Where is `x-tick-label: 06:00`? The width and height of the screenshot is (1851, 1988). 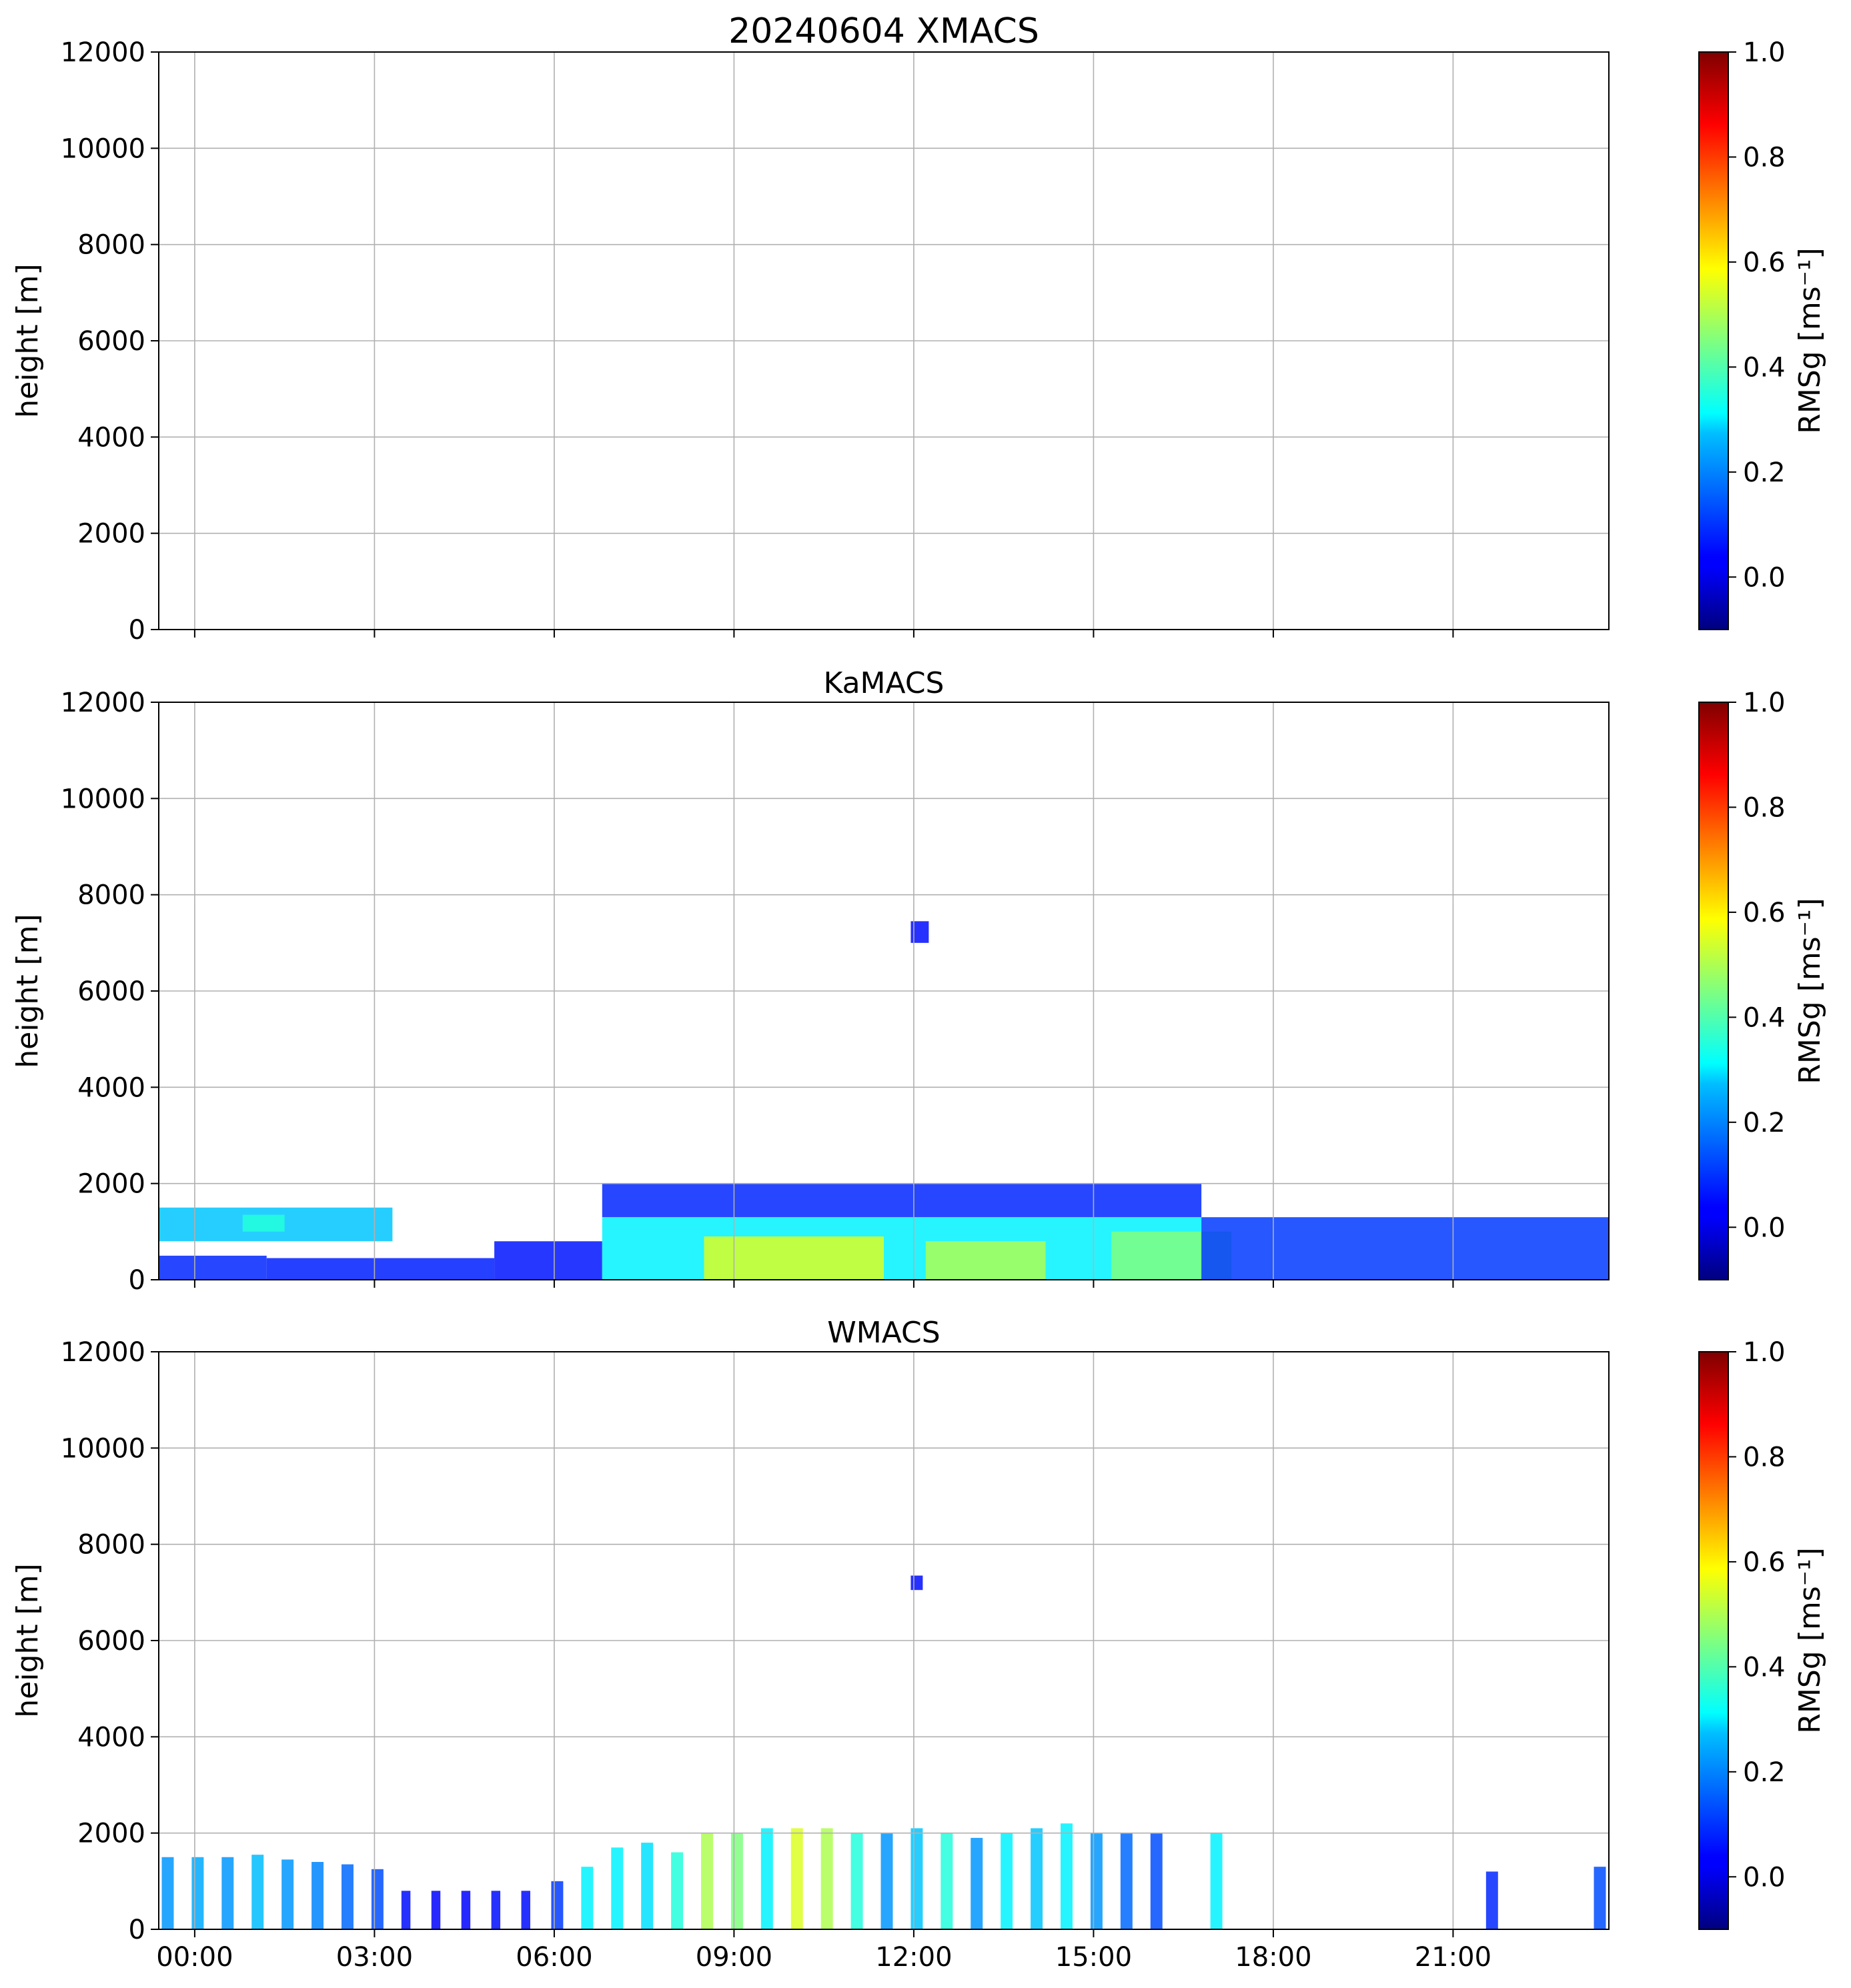 x-tick-label: 06:00 is located at coordinates (554, 1957).